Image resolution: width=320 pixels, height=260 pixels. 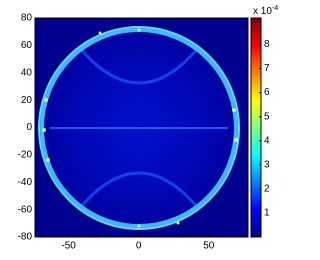 What do you see at coordinates (25, 209) in the screenshot?
I see `y-tick-label: -60` at bounding box center [25, 209].